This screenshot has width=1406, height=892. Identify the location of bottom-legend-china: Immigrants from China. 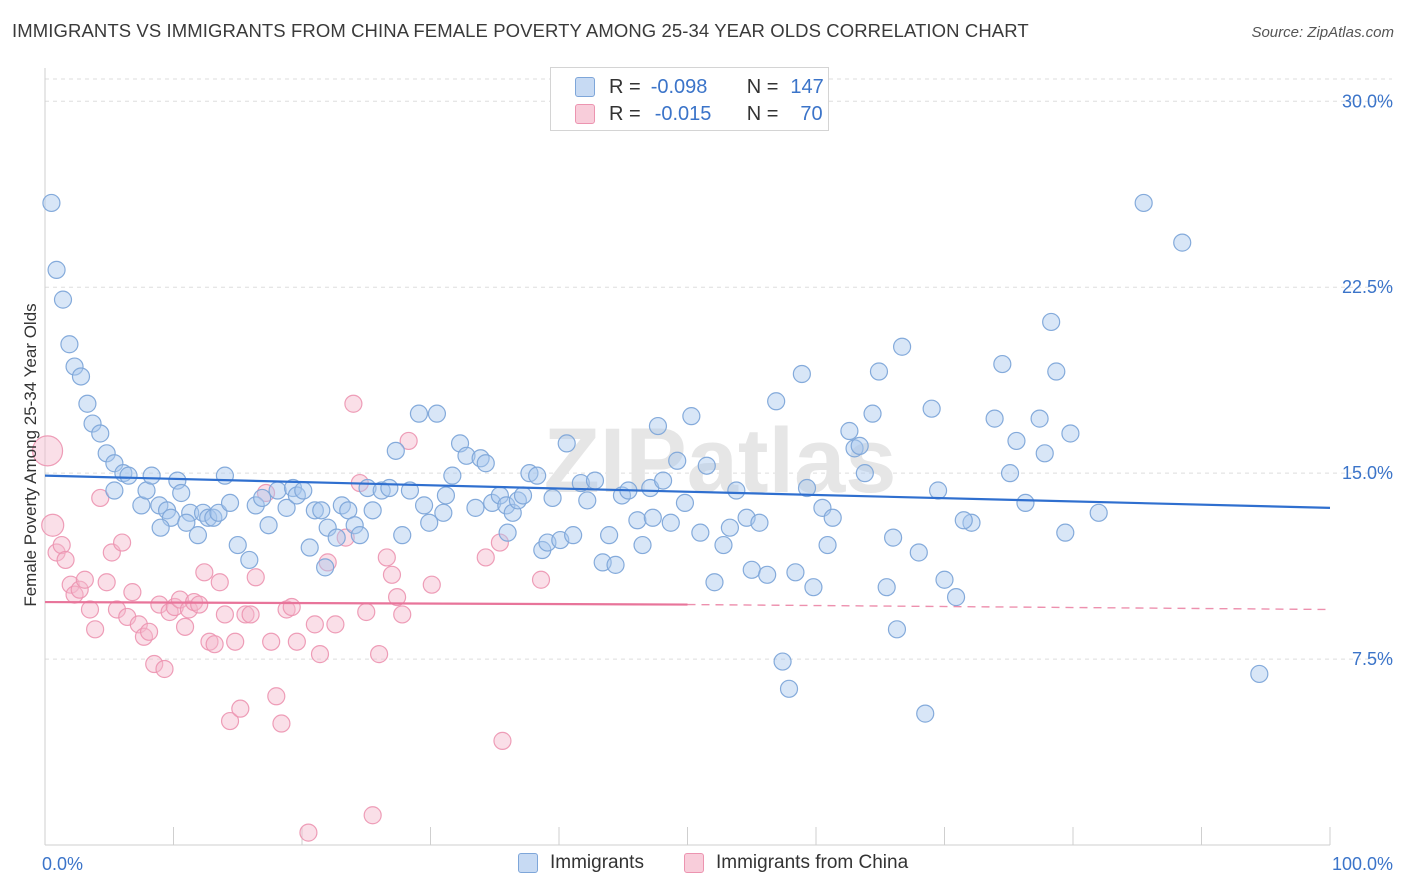
(796, 863).